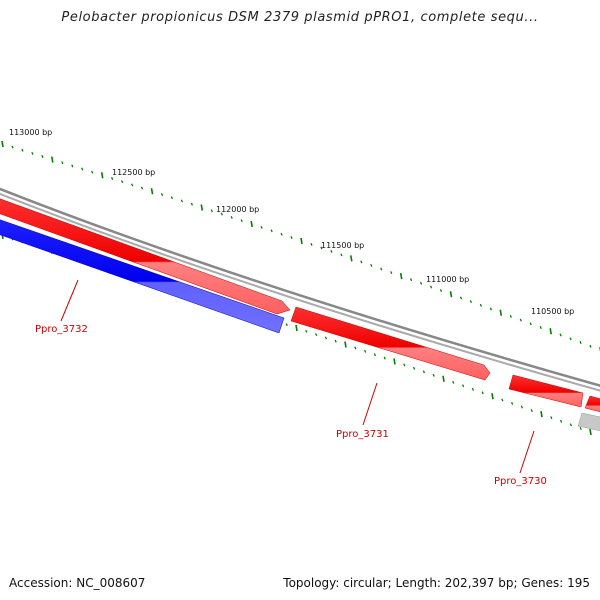  I want to click on scale-label-110500: 110500 bp, so click(552, 311).